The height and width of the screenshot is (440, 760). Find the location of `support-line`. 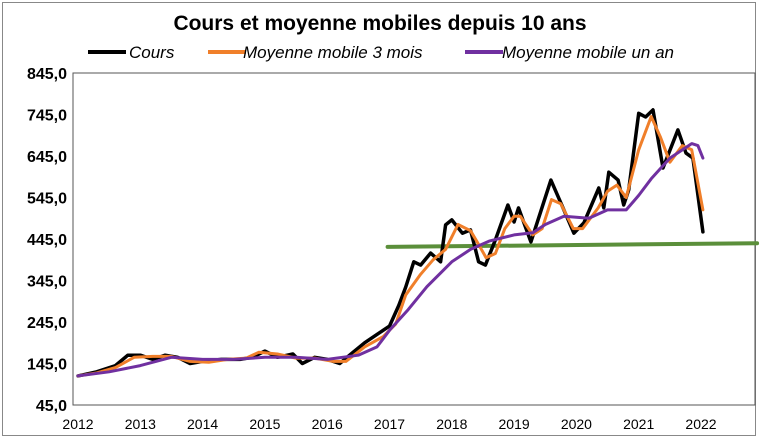

support-line is located at coordinates (572, 245).